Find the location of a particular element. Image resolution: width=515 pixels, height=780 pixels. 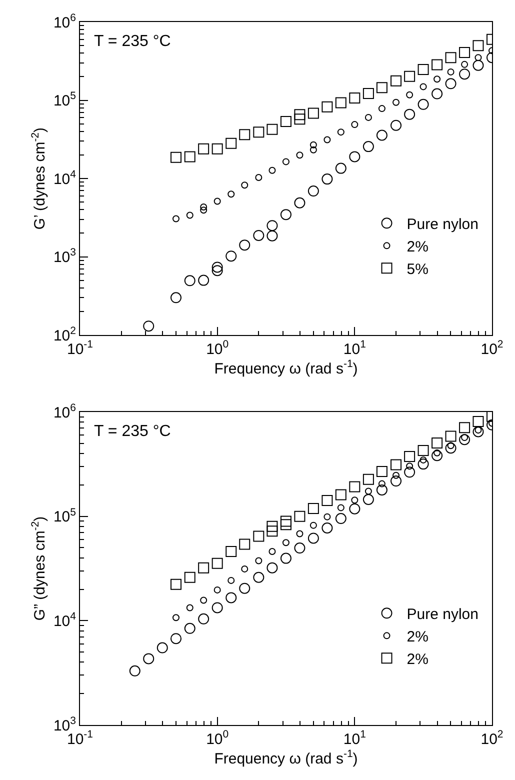

legend-label: 5% is located at coordinates (417, 269).